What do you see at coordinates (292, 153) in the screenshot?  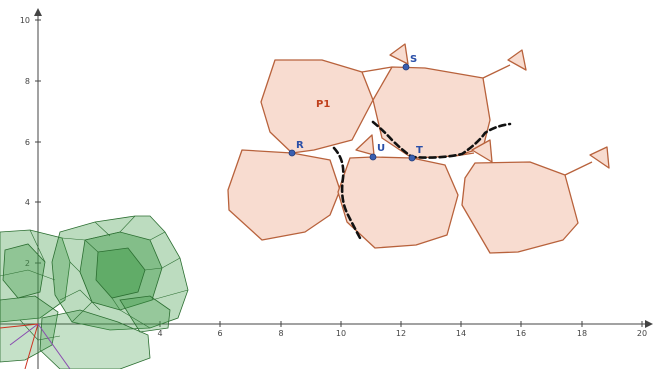 I see `point-r` at bounding box center [292, 153].